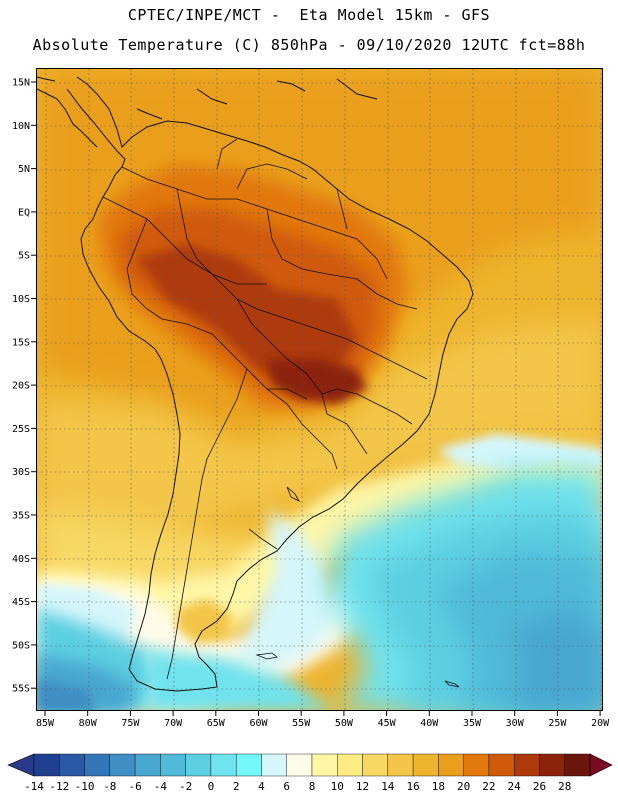  What do you see at coordinates (557, 723) in the screenshot?
I see `lon-label: 25W` at bounding box center [557, 723].